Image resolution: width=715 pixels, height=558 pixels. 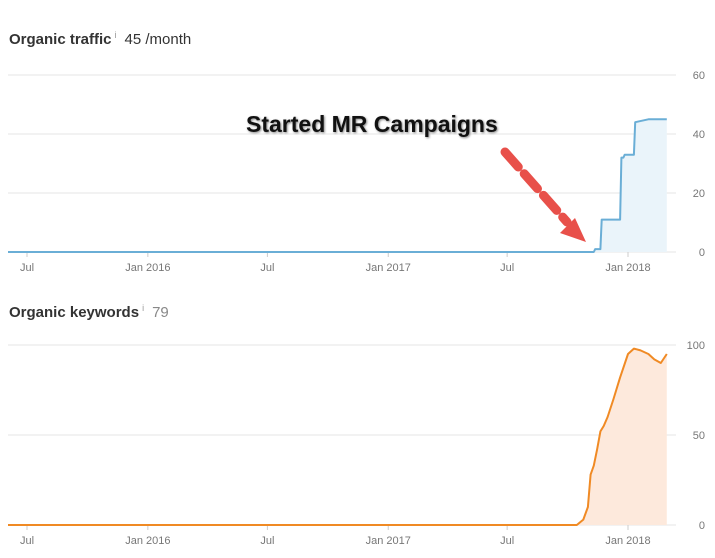 I want to click on organic-traffic-header: Organic traffic i 45 /month, so click(x=100, y=39).